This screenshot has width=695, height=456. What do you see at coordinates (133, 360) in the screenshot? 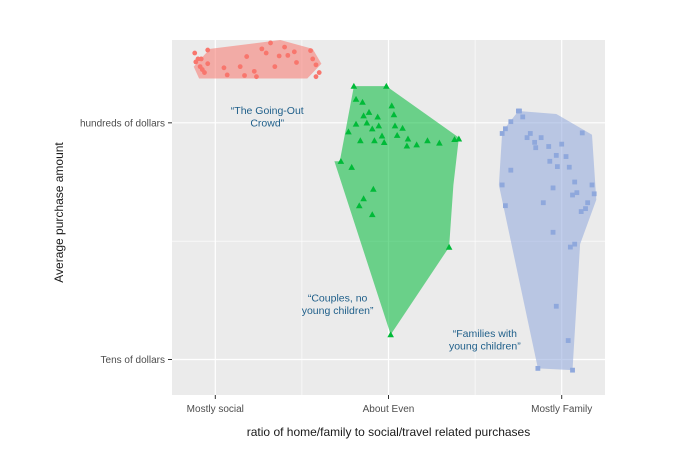
I see `y-tick-label: Tens of dollars` at bounding box center [133, 360].